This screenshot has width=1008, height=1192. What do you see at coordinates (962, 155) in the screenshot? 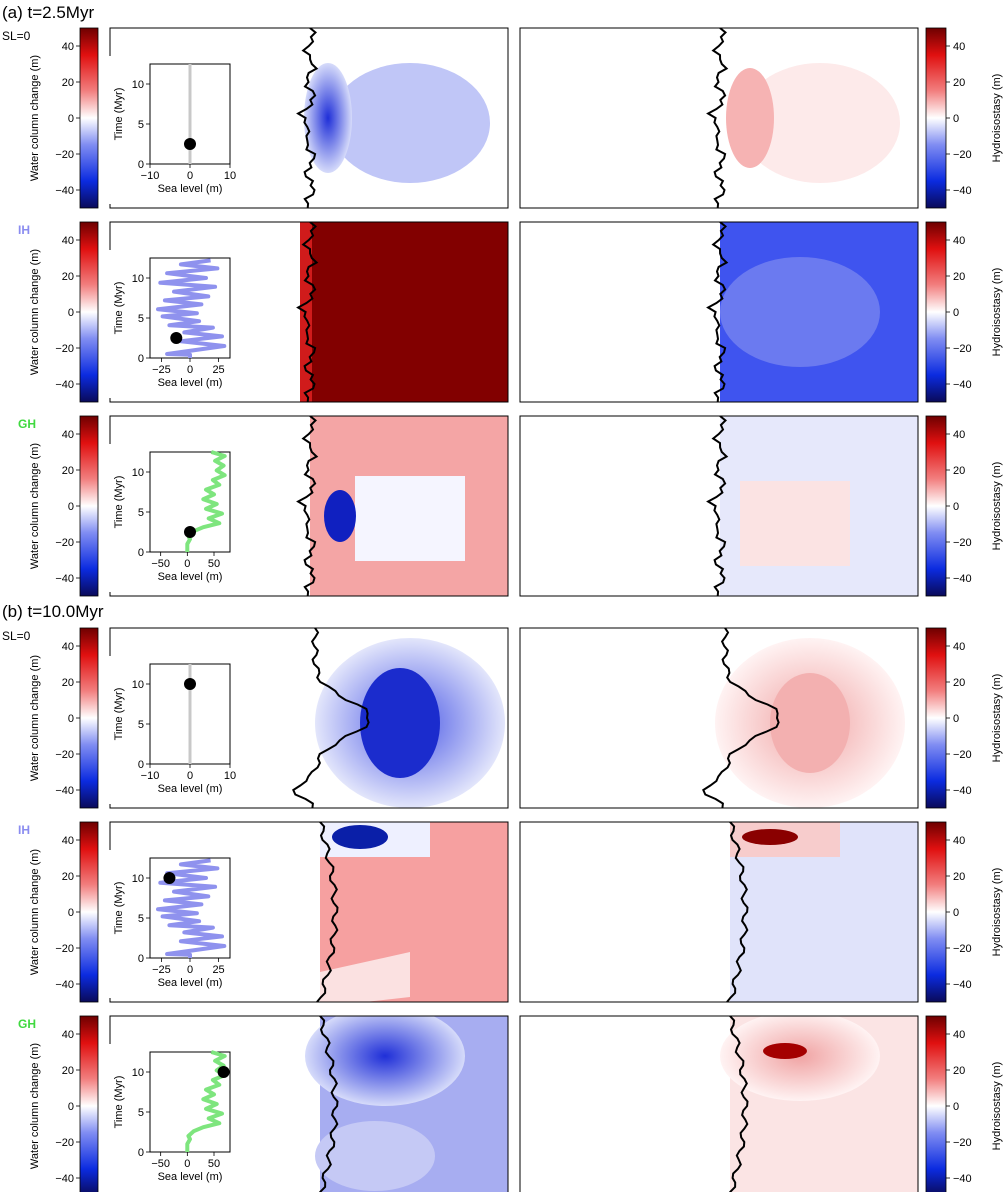
I see `colorbar-right-tick-label: −20` at bounding box center [962, 155].